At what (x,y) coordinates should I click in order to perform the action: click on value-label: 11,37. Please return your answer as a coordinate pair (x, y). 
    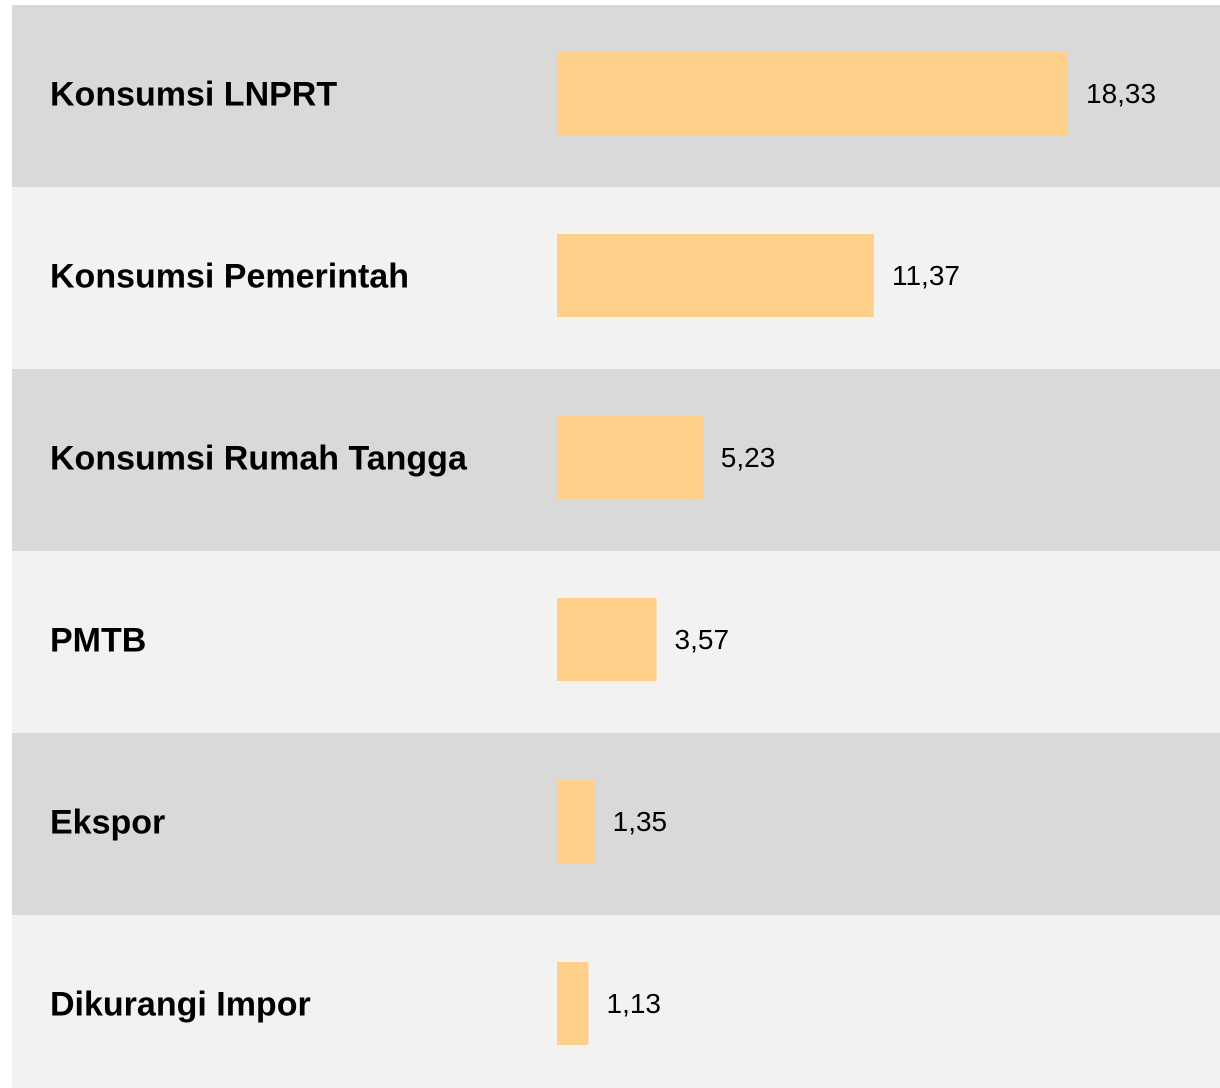
    Looking at the image, I should click on (926, 275).